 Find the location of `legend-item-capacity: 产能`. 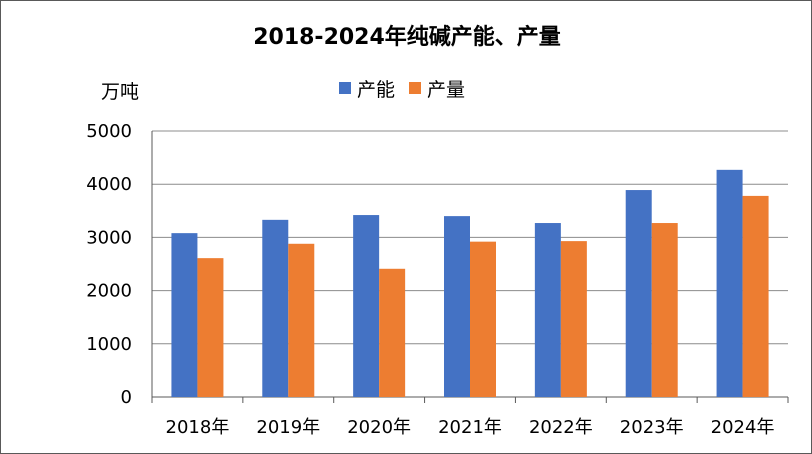

legend-item-capacity: 产能 is located at coordinates (367, 88).